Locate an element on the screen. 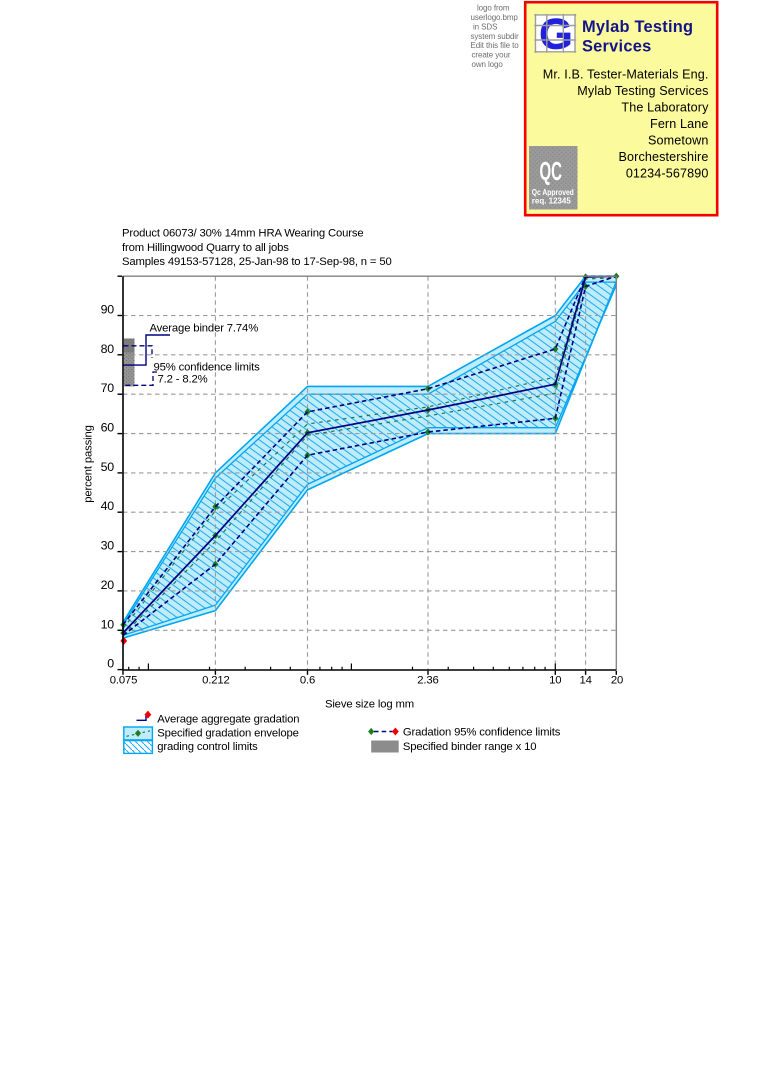 The width and height of the screenshot is (764, 1069). svg-text: Qc Approved is located at coordinates (553, 192).